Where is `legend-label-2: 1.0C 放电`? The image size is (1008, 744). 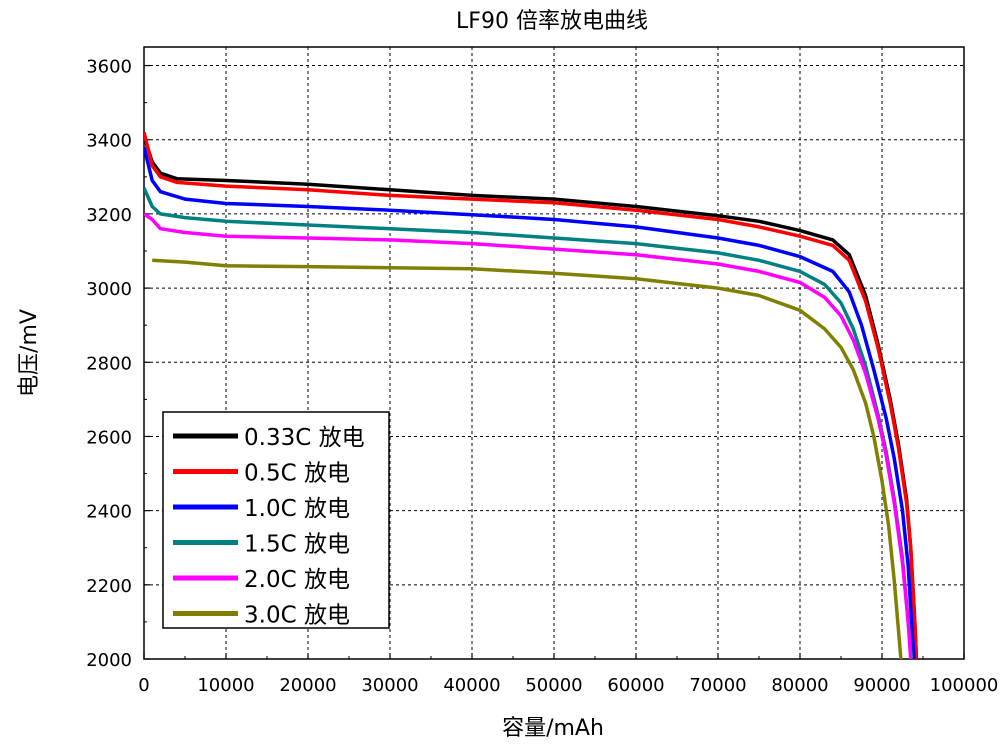
legend-label-2: 1.0C 放电 is located at coordinates (297, 509).